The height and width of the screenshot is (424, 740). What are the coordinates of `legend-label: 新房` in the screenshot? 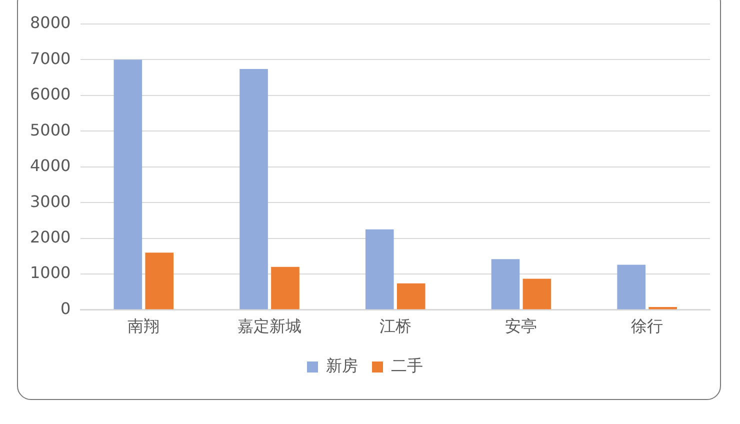 It's located at (342, 366).